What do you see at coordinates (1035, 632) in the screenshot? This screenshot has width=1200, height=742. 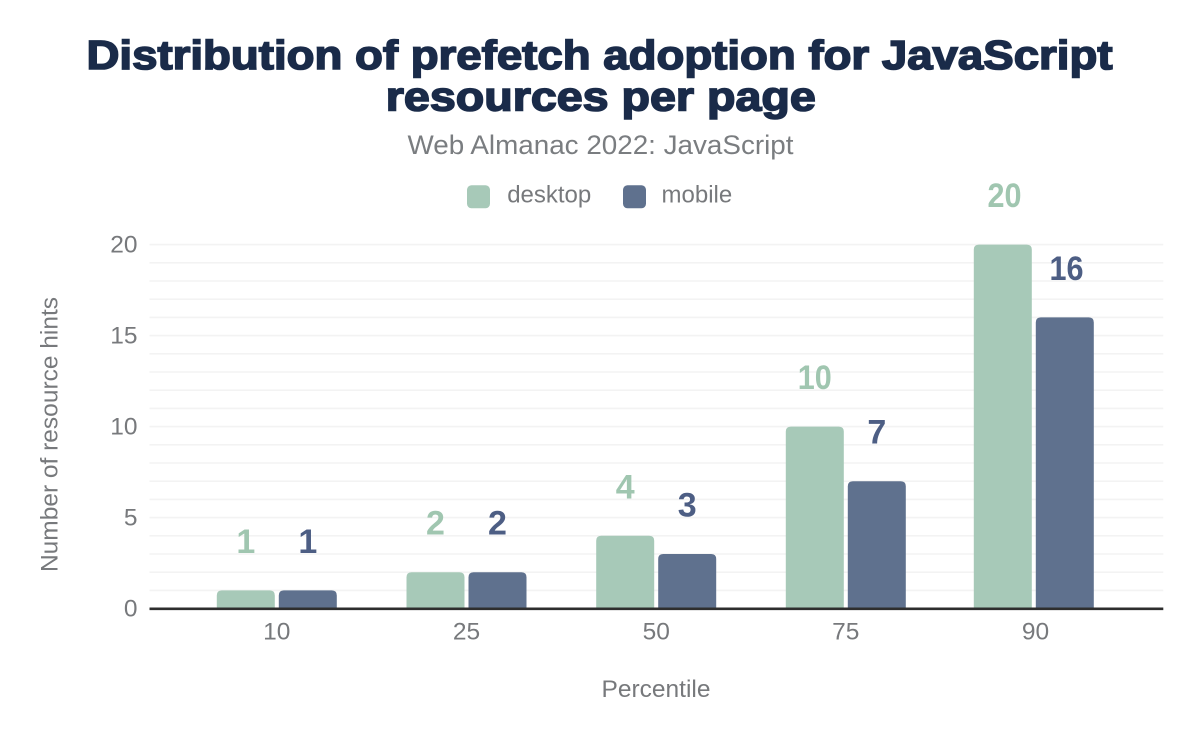 I see `svg-text: 90` at bounding box center [1035, 632].